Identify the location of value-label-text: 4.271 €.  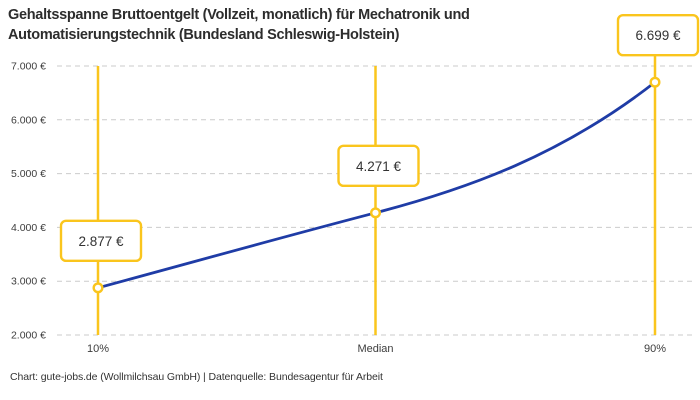
(379, 166).